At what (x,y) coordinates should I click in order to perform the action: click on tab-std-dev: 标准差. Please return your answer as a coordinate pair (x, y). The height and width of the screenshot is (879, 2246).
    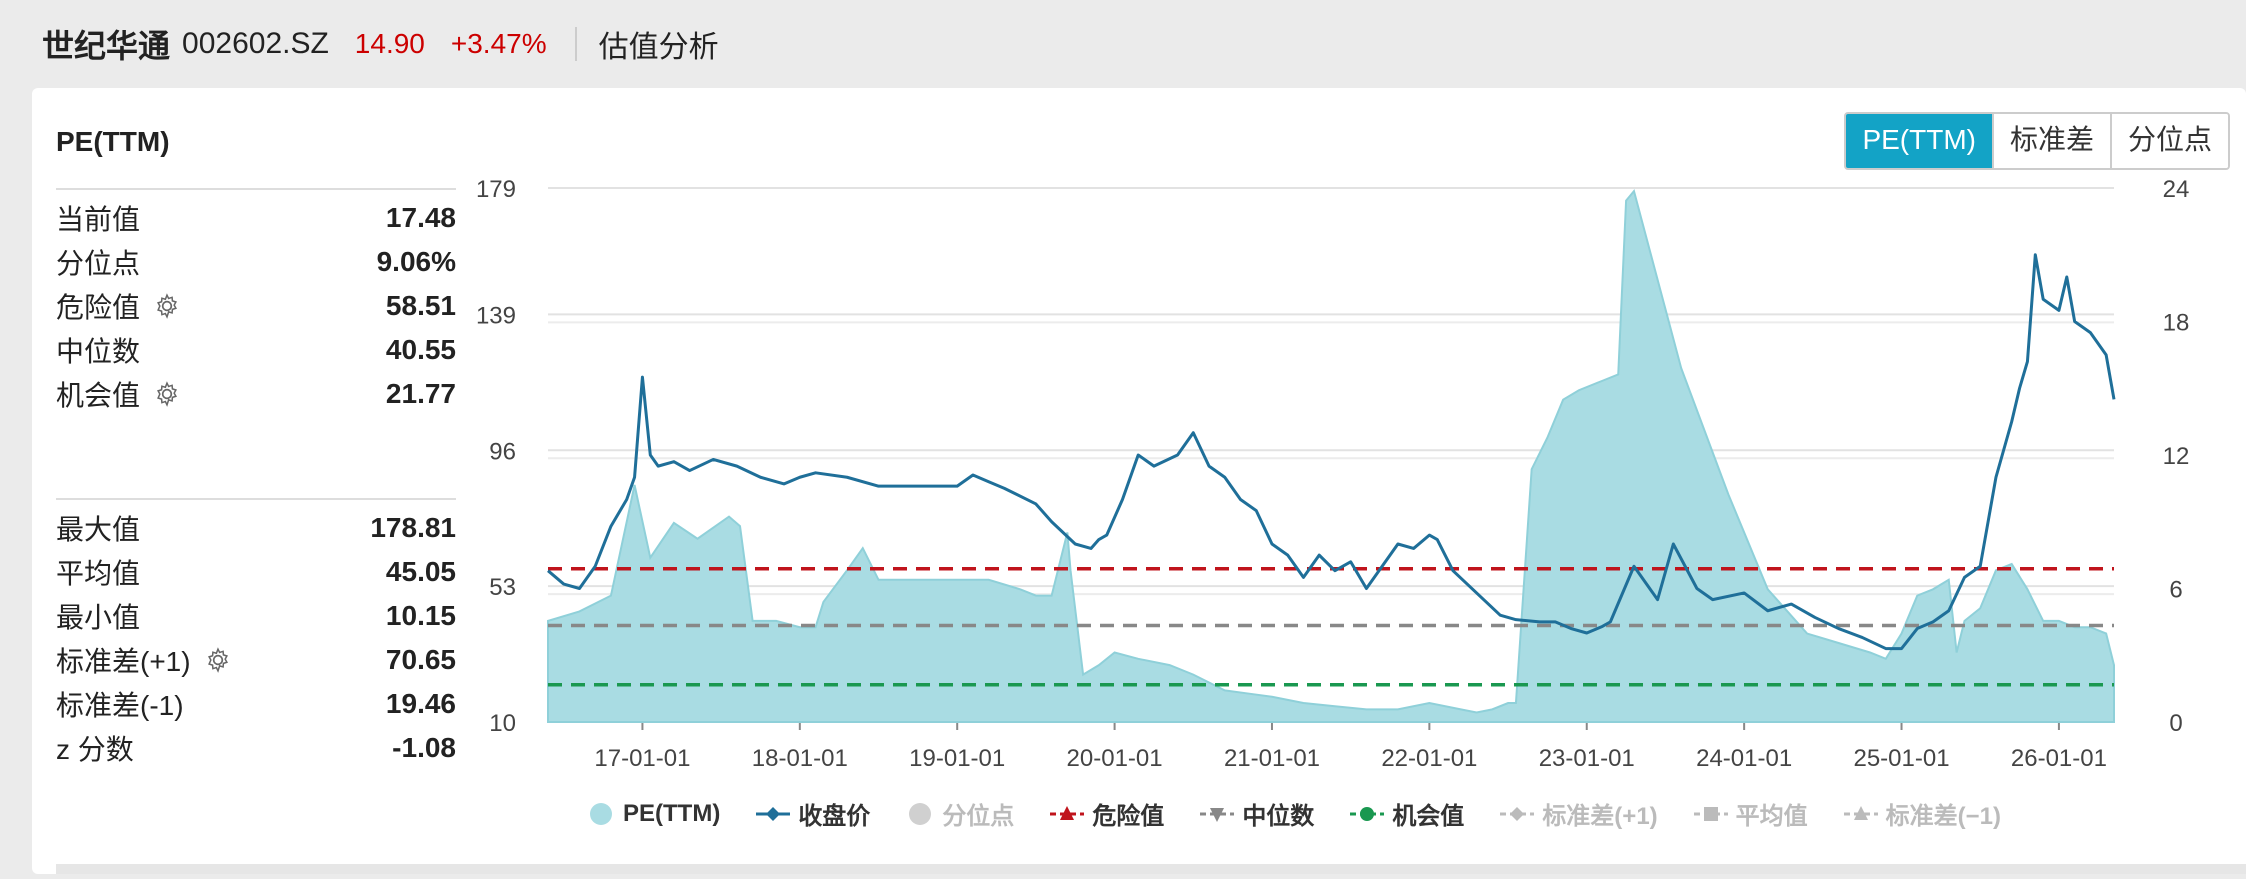
    Looking at the image, I should click on (2050, 141).